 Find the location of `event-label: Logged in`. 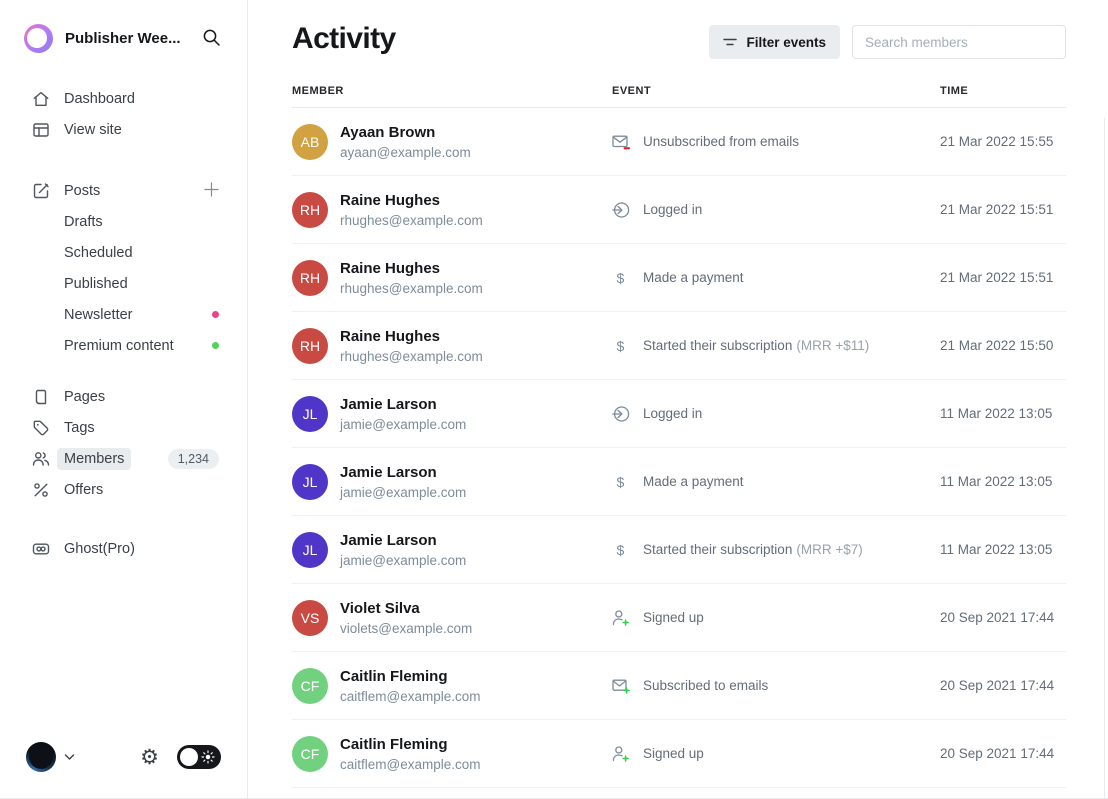

event-label: Logged in is located at coordinates (673, 209).